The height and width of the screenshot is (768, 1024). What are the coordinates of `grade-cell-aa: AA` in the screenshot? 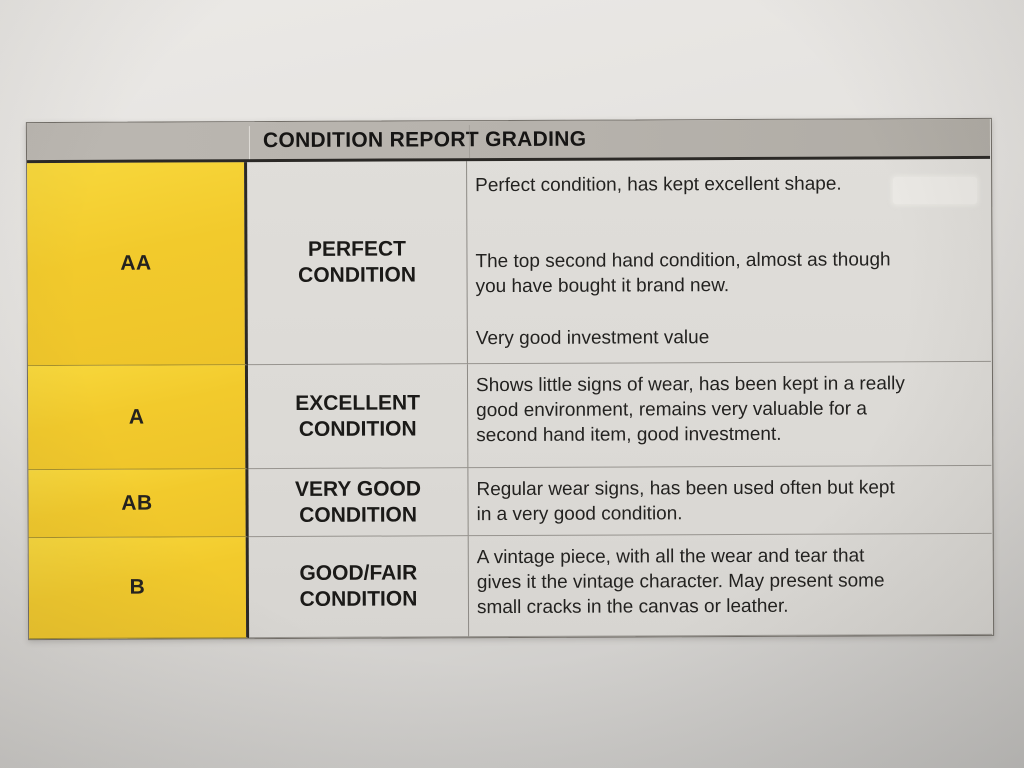 It's located at (137, 264).